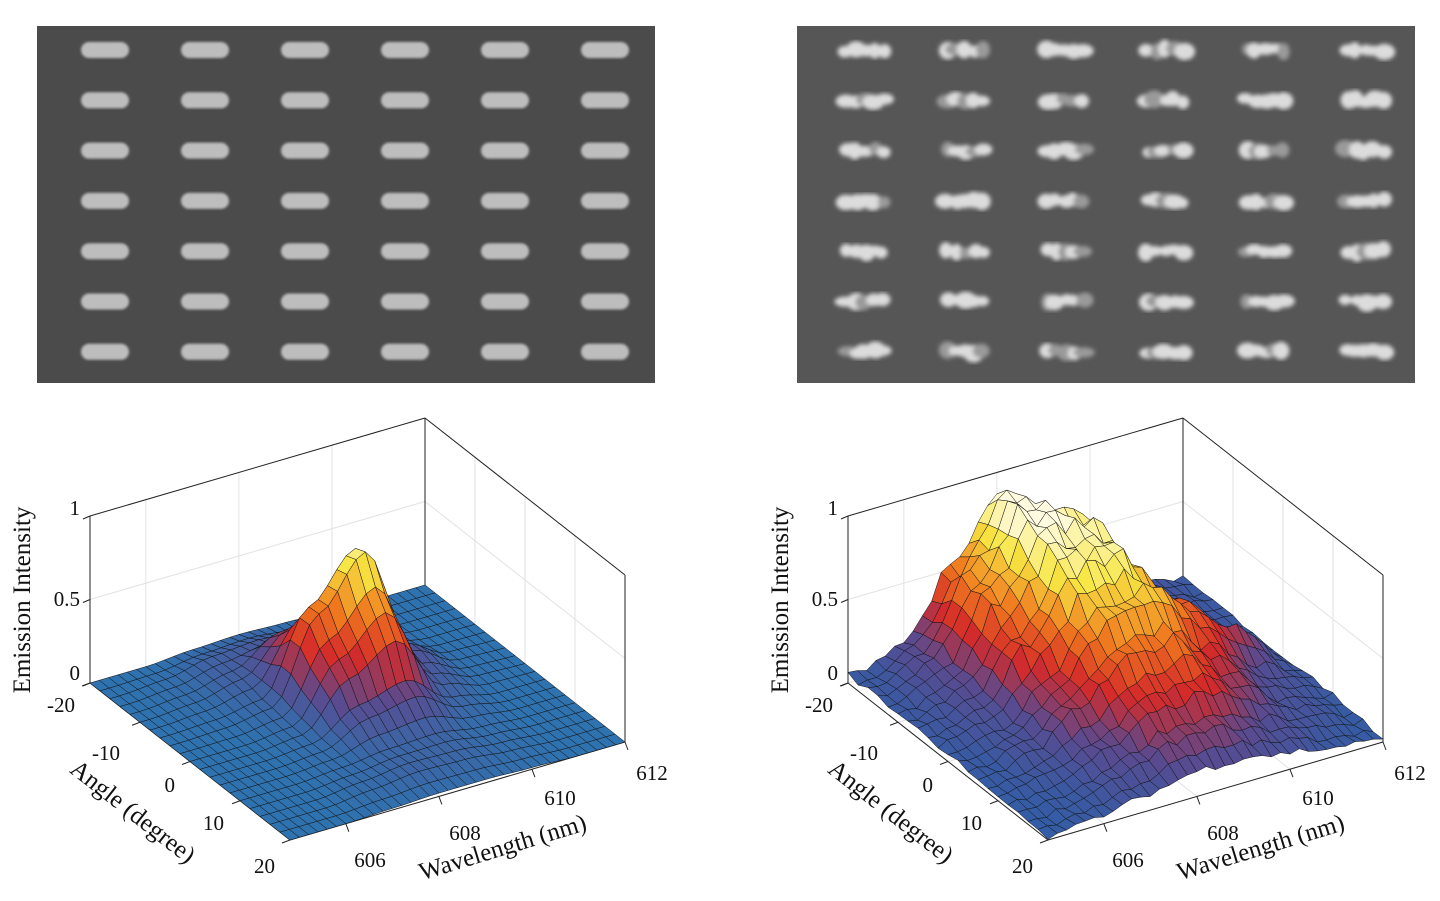 The width and height of the screenshot is (1440, 901). I want to click on z-axis-title: Emission Intensity, so click(780, 599).